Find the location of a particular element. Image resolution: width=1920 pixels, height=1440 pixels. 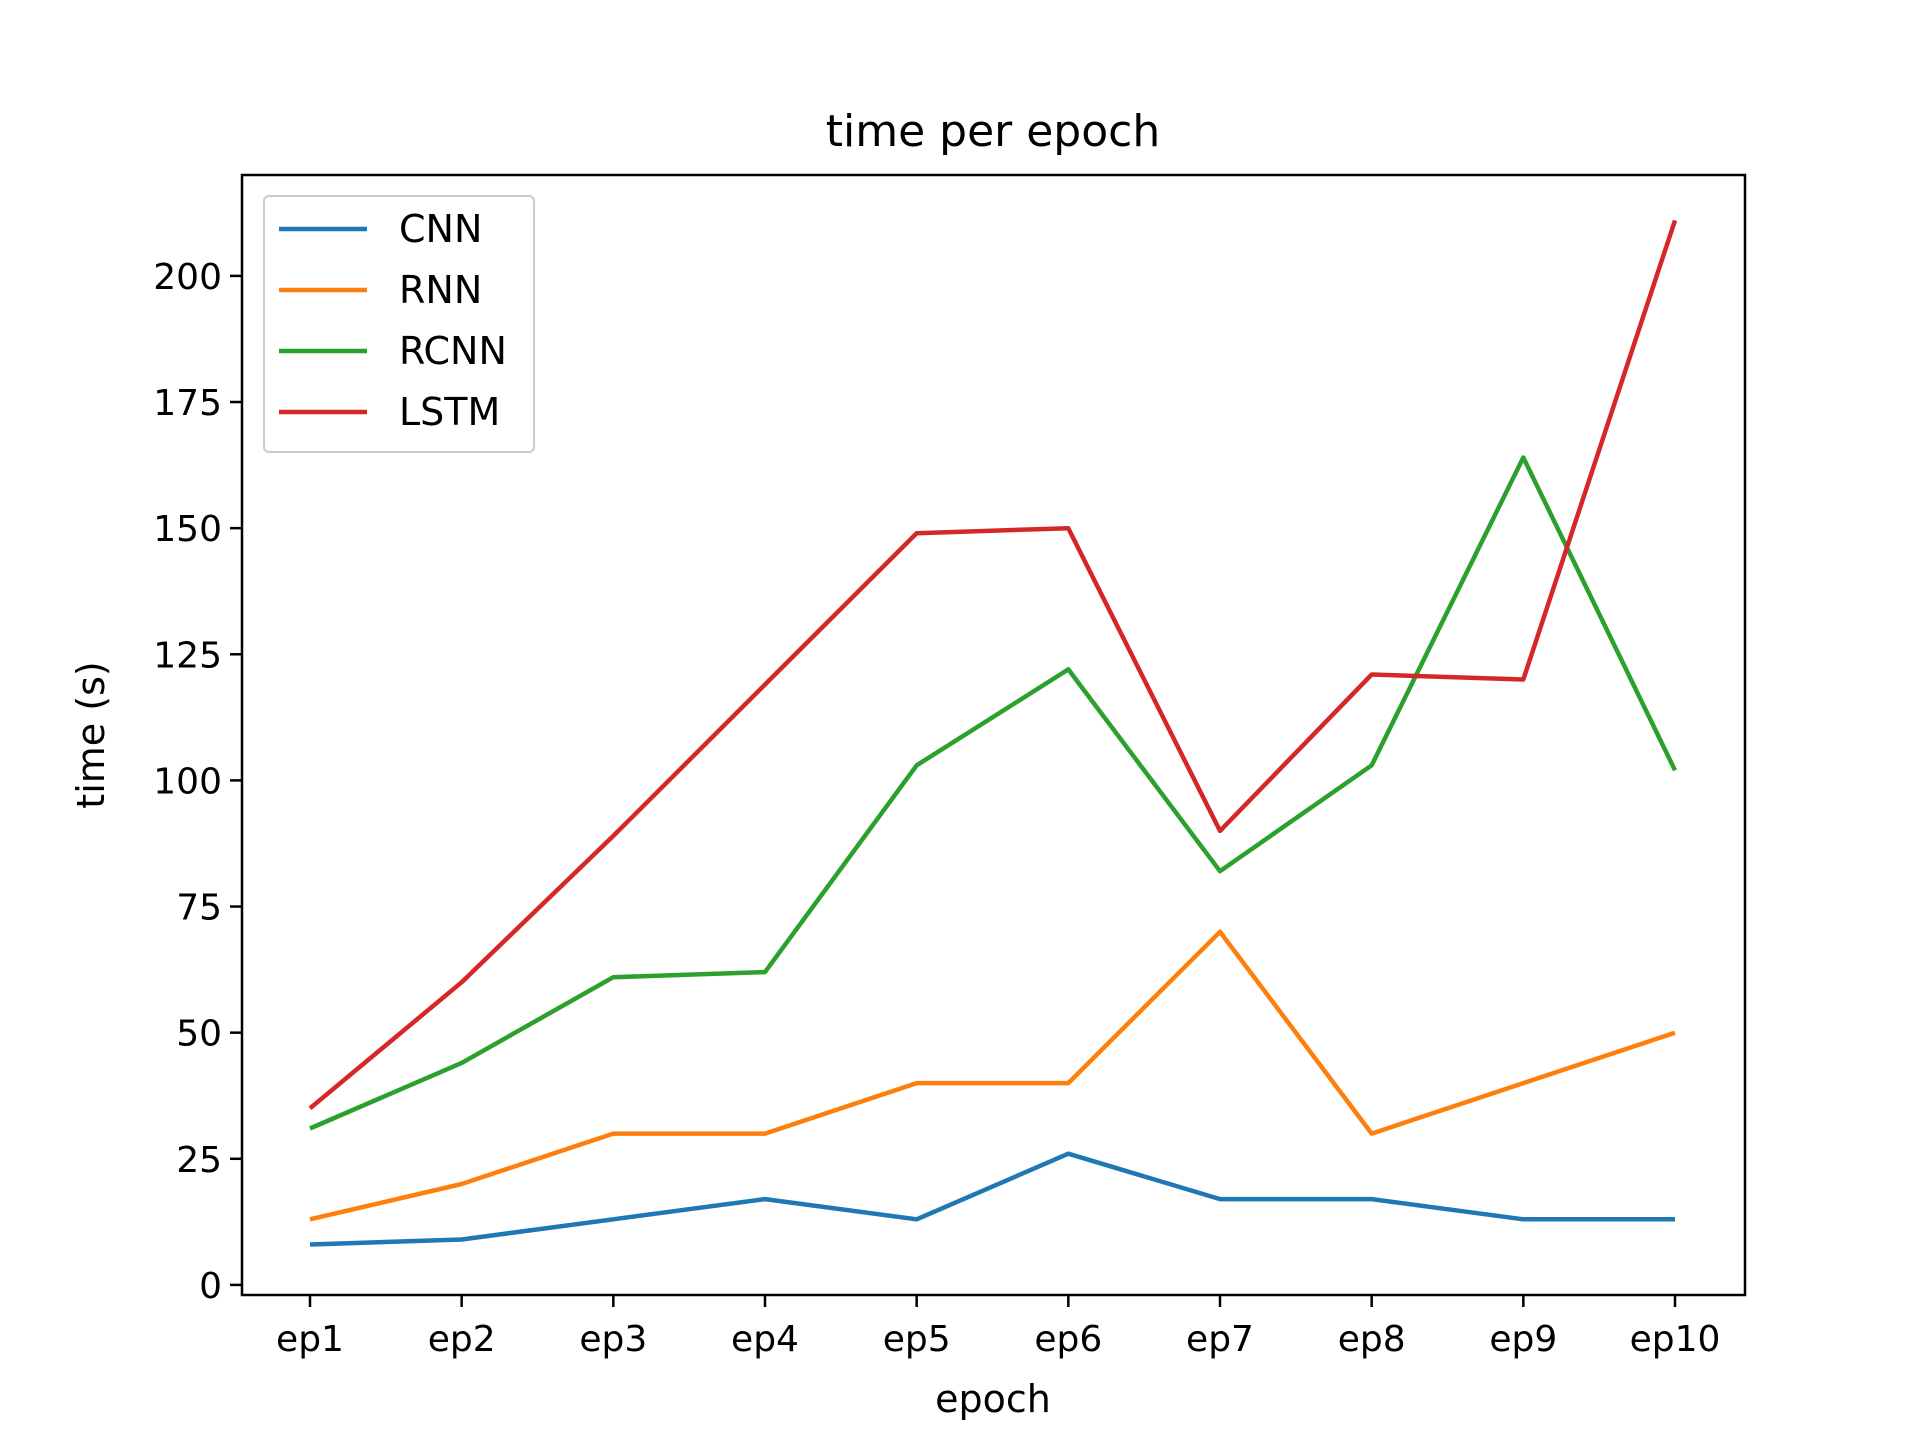

legend-label-lstm: LSTM is located at coordinates (449, 412).